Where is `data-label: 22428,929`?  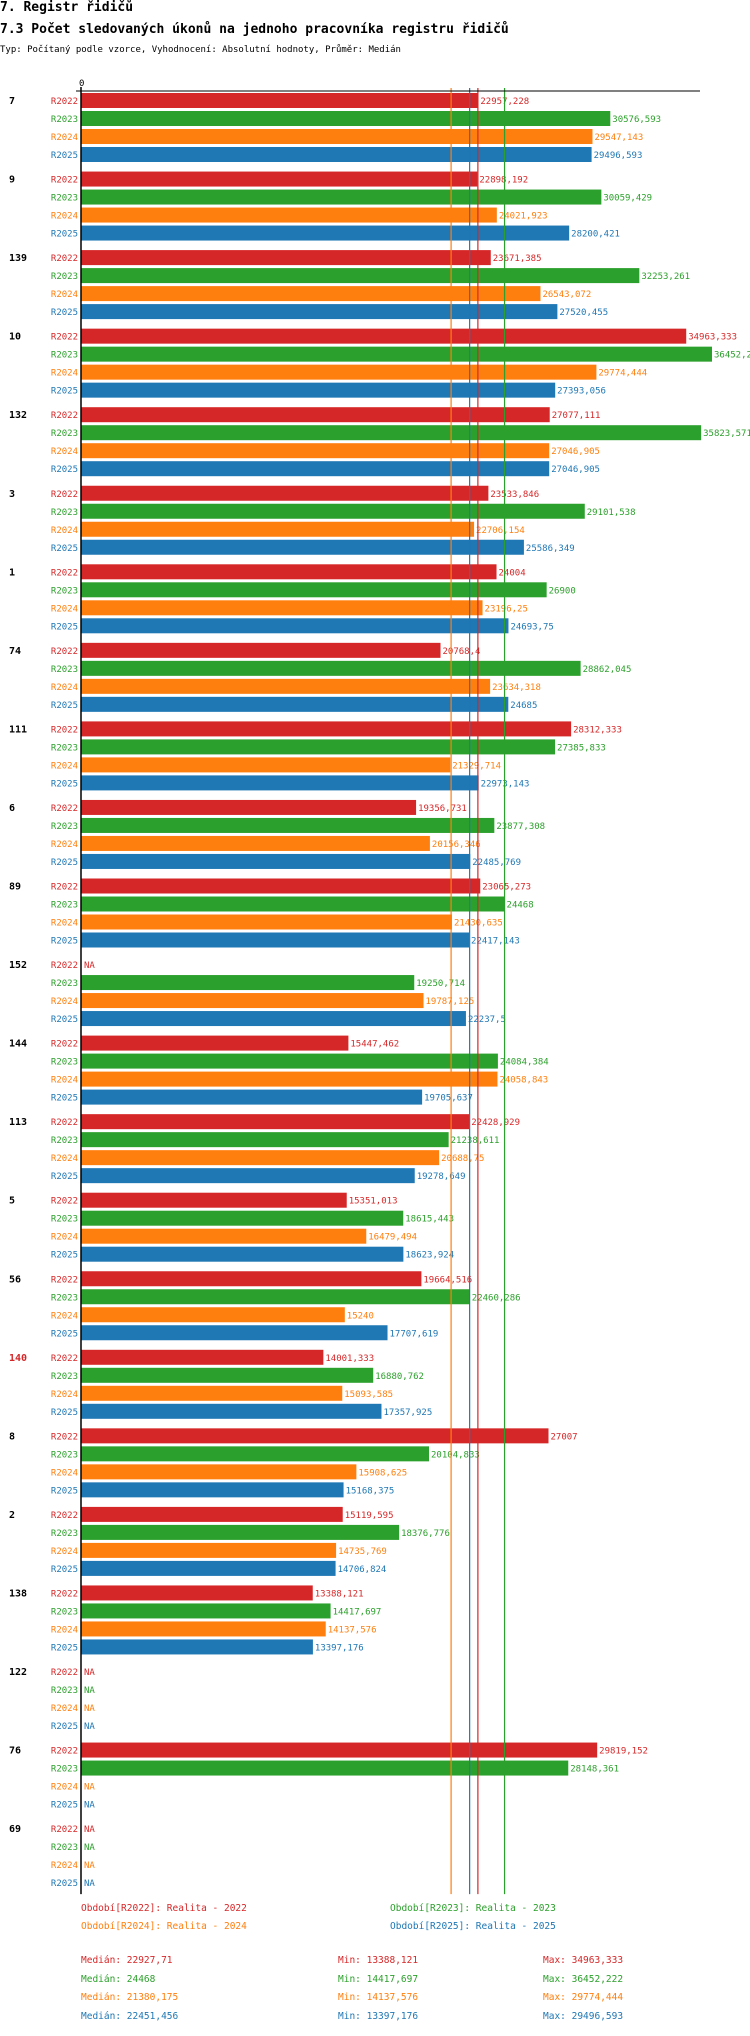 data-label: 22428,929 is located at coordinates (495, 1123).